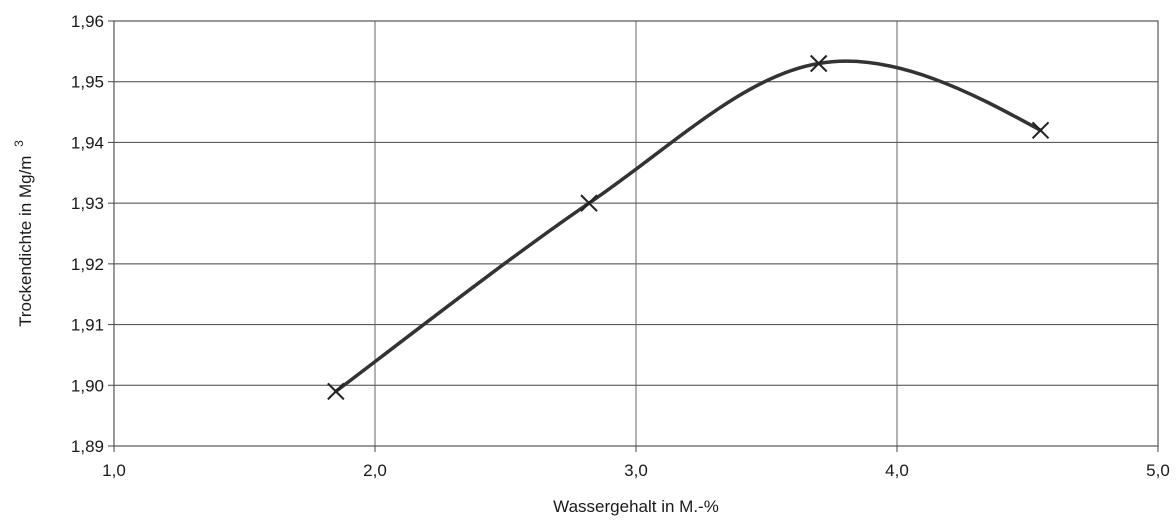 This screenshot has width=1176, height=520. Describe the element at coordinates (87, 203) in the screenshot. I see `y-tick-label: 1,93` at that location.